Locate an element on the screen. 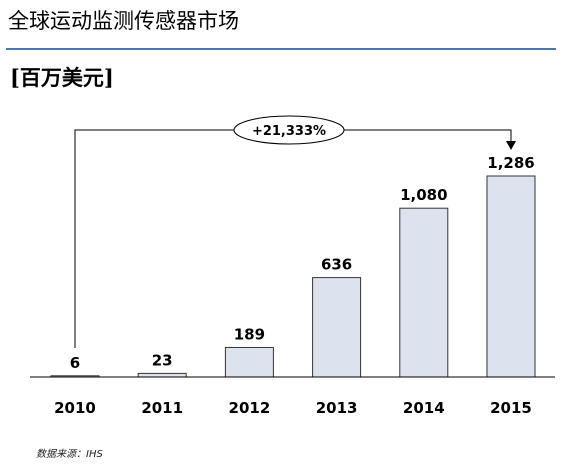 This screenshot has width=568, height=471. x-tick-label: 2011 is located at coordinates (162, 408).